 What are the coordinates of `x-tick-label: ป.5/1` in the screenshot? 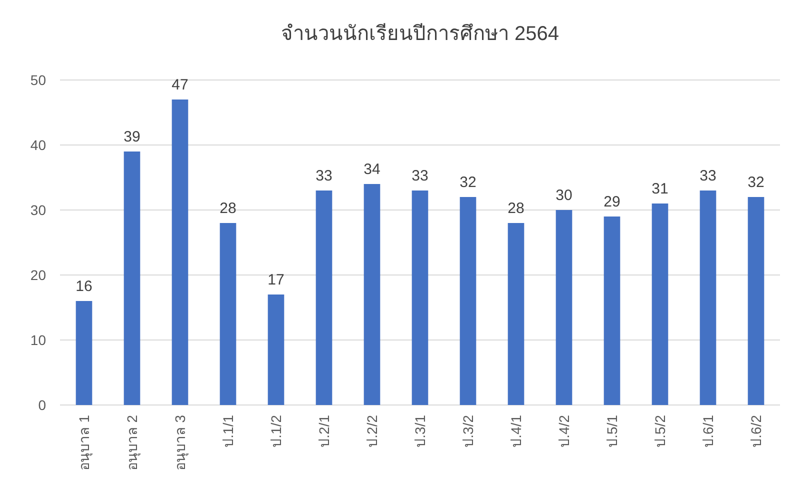 It's located at (612, 431).